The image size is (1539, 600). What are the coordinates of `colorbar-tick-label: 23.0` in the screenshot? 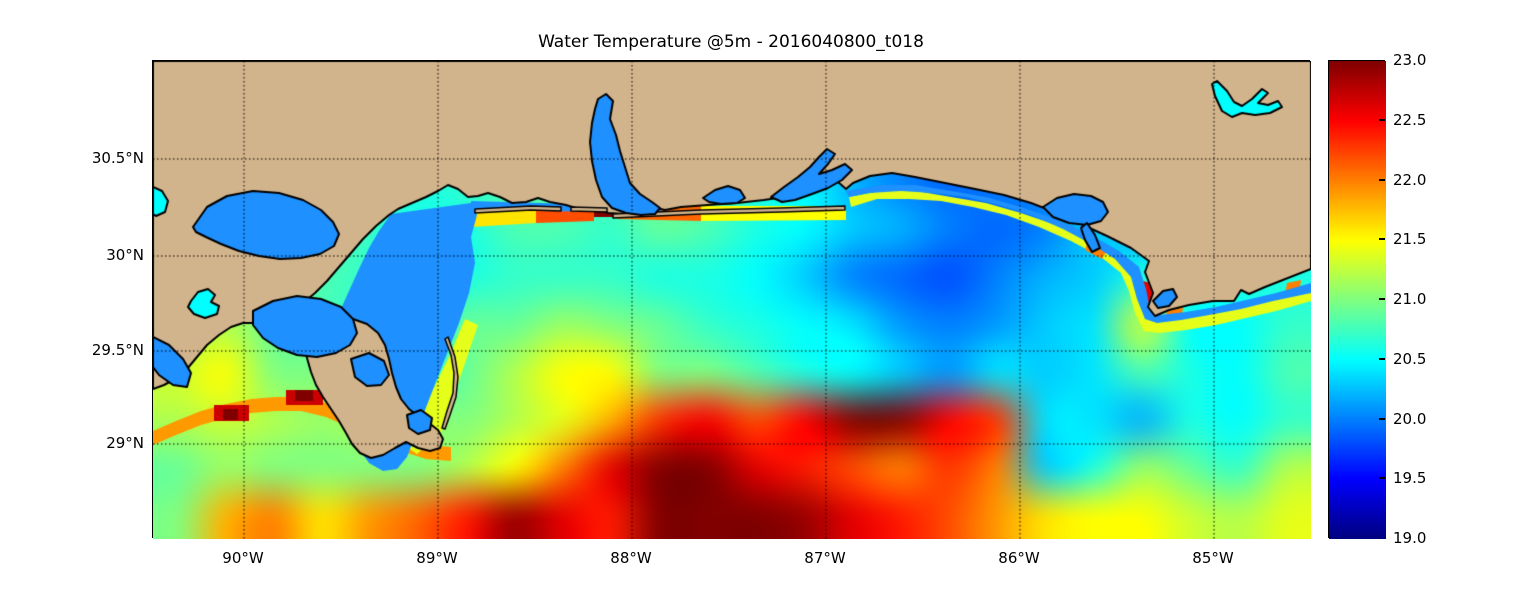 It's located at (1410, 60).